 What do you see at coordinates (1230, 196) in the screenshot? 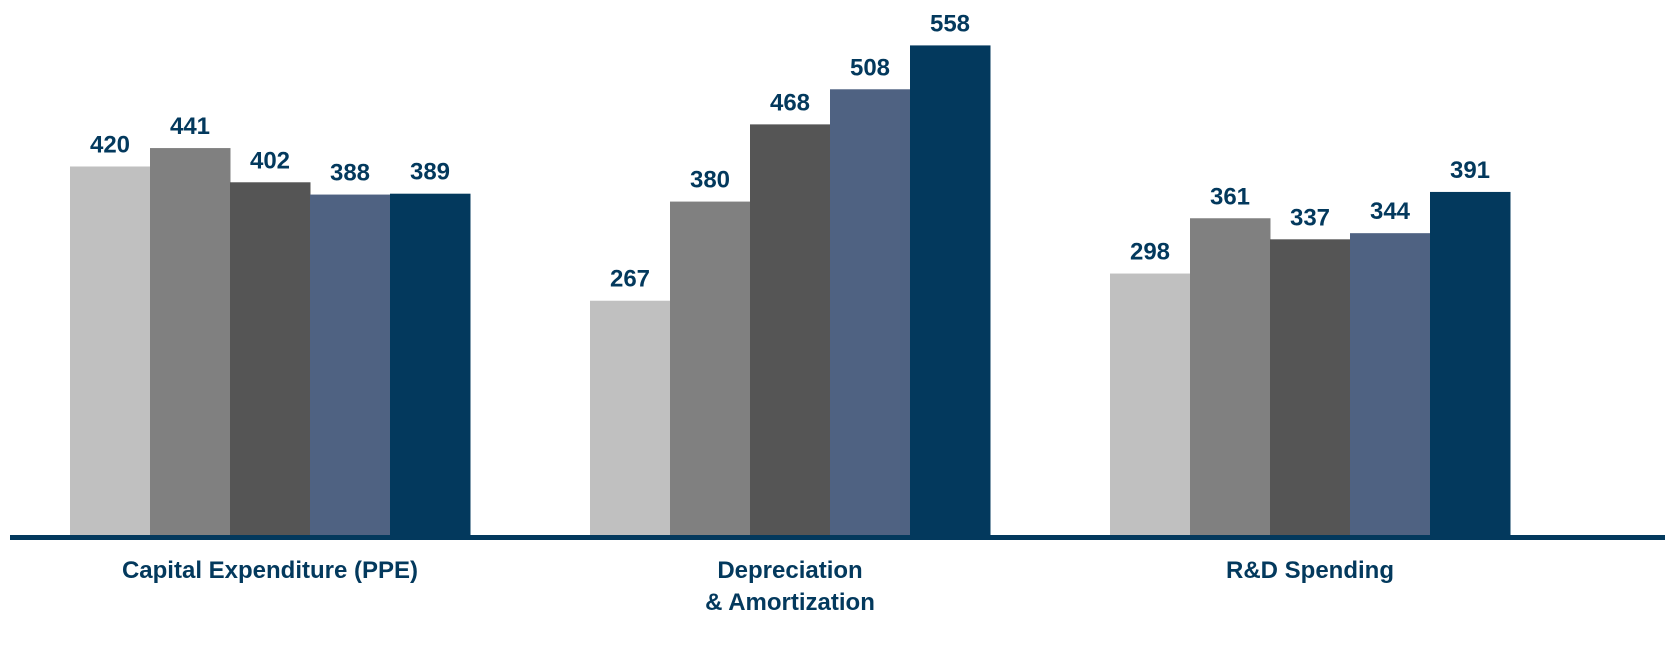
I see `data-label: 361` at bounding box center [1230, 196].